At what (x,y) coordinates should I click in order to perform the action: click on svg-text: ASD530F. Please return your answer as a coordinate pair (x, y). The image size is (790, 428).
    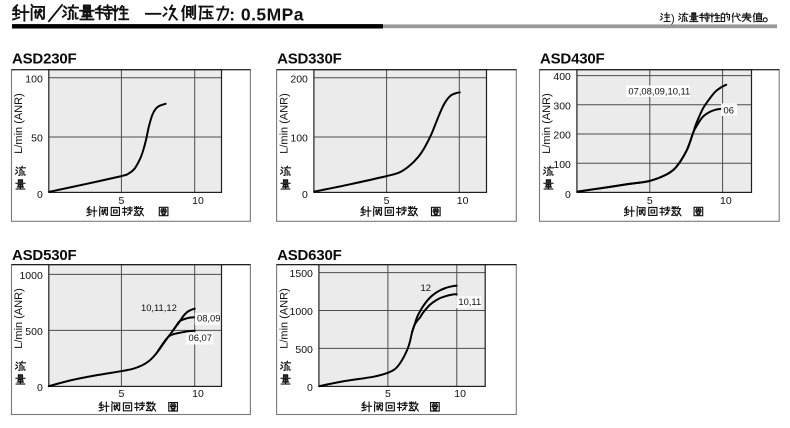
    Looking at the image, I should click on (44, 255).